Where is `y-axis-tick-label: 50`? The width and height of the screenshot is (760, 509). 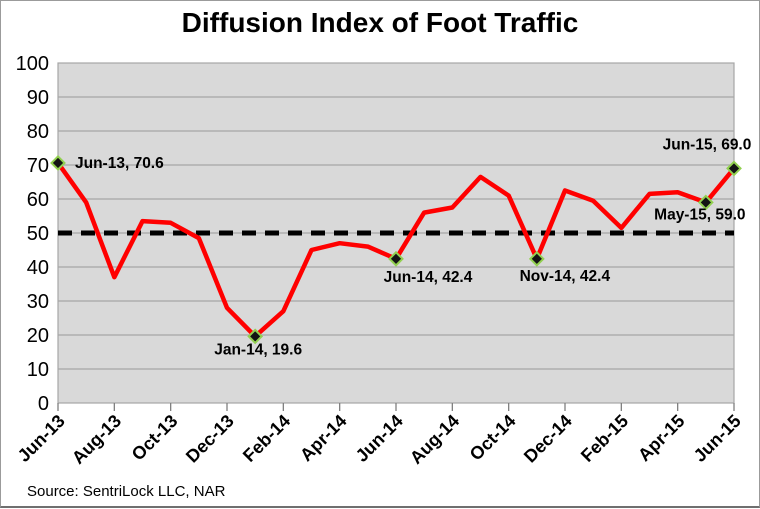
y-axis-tick-label: 50 is located at coordinates (38, 234).